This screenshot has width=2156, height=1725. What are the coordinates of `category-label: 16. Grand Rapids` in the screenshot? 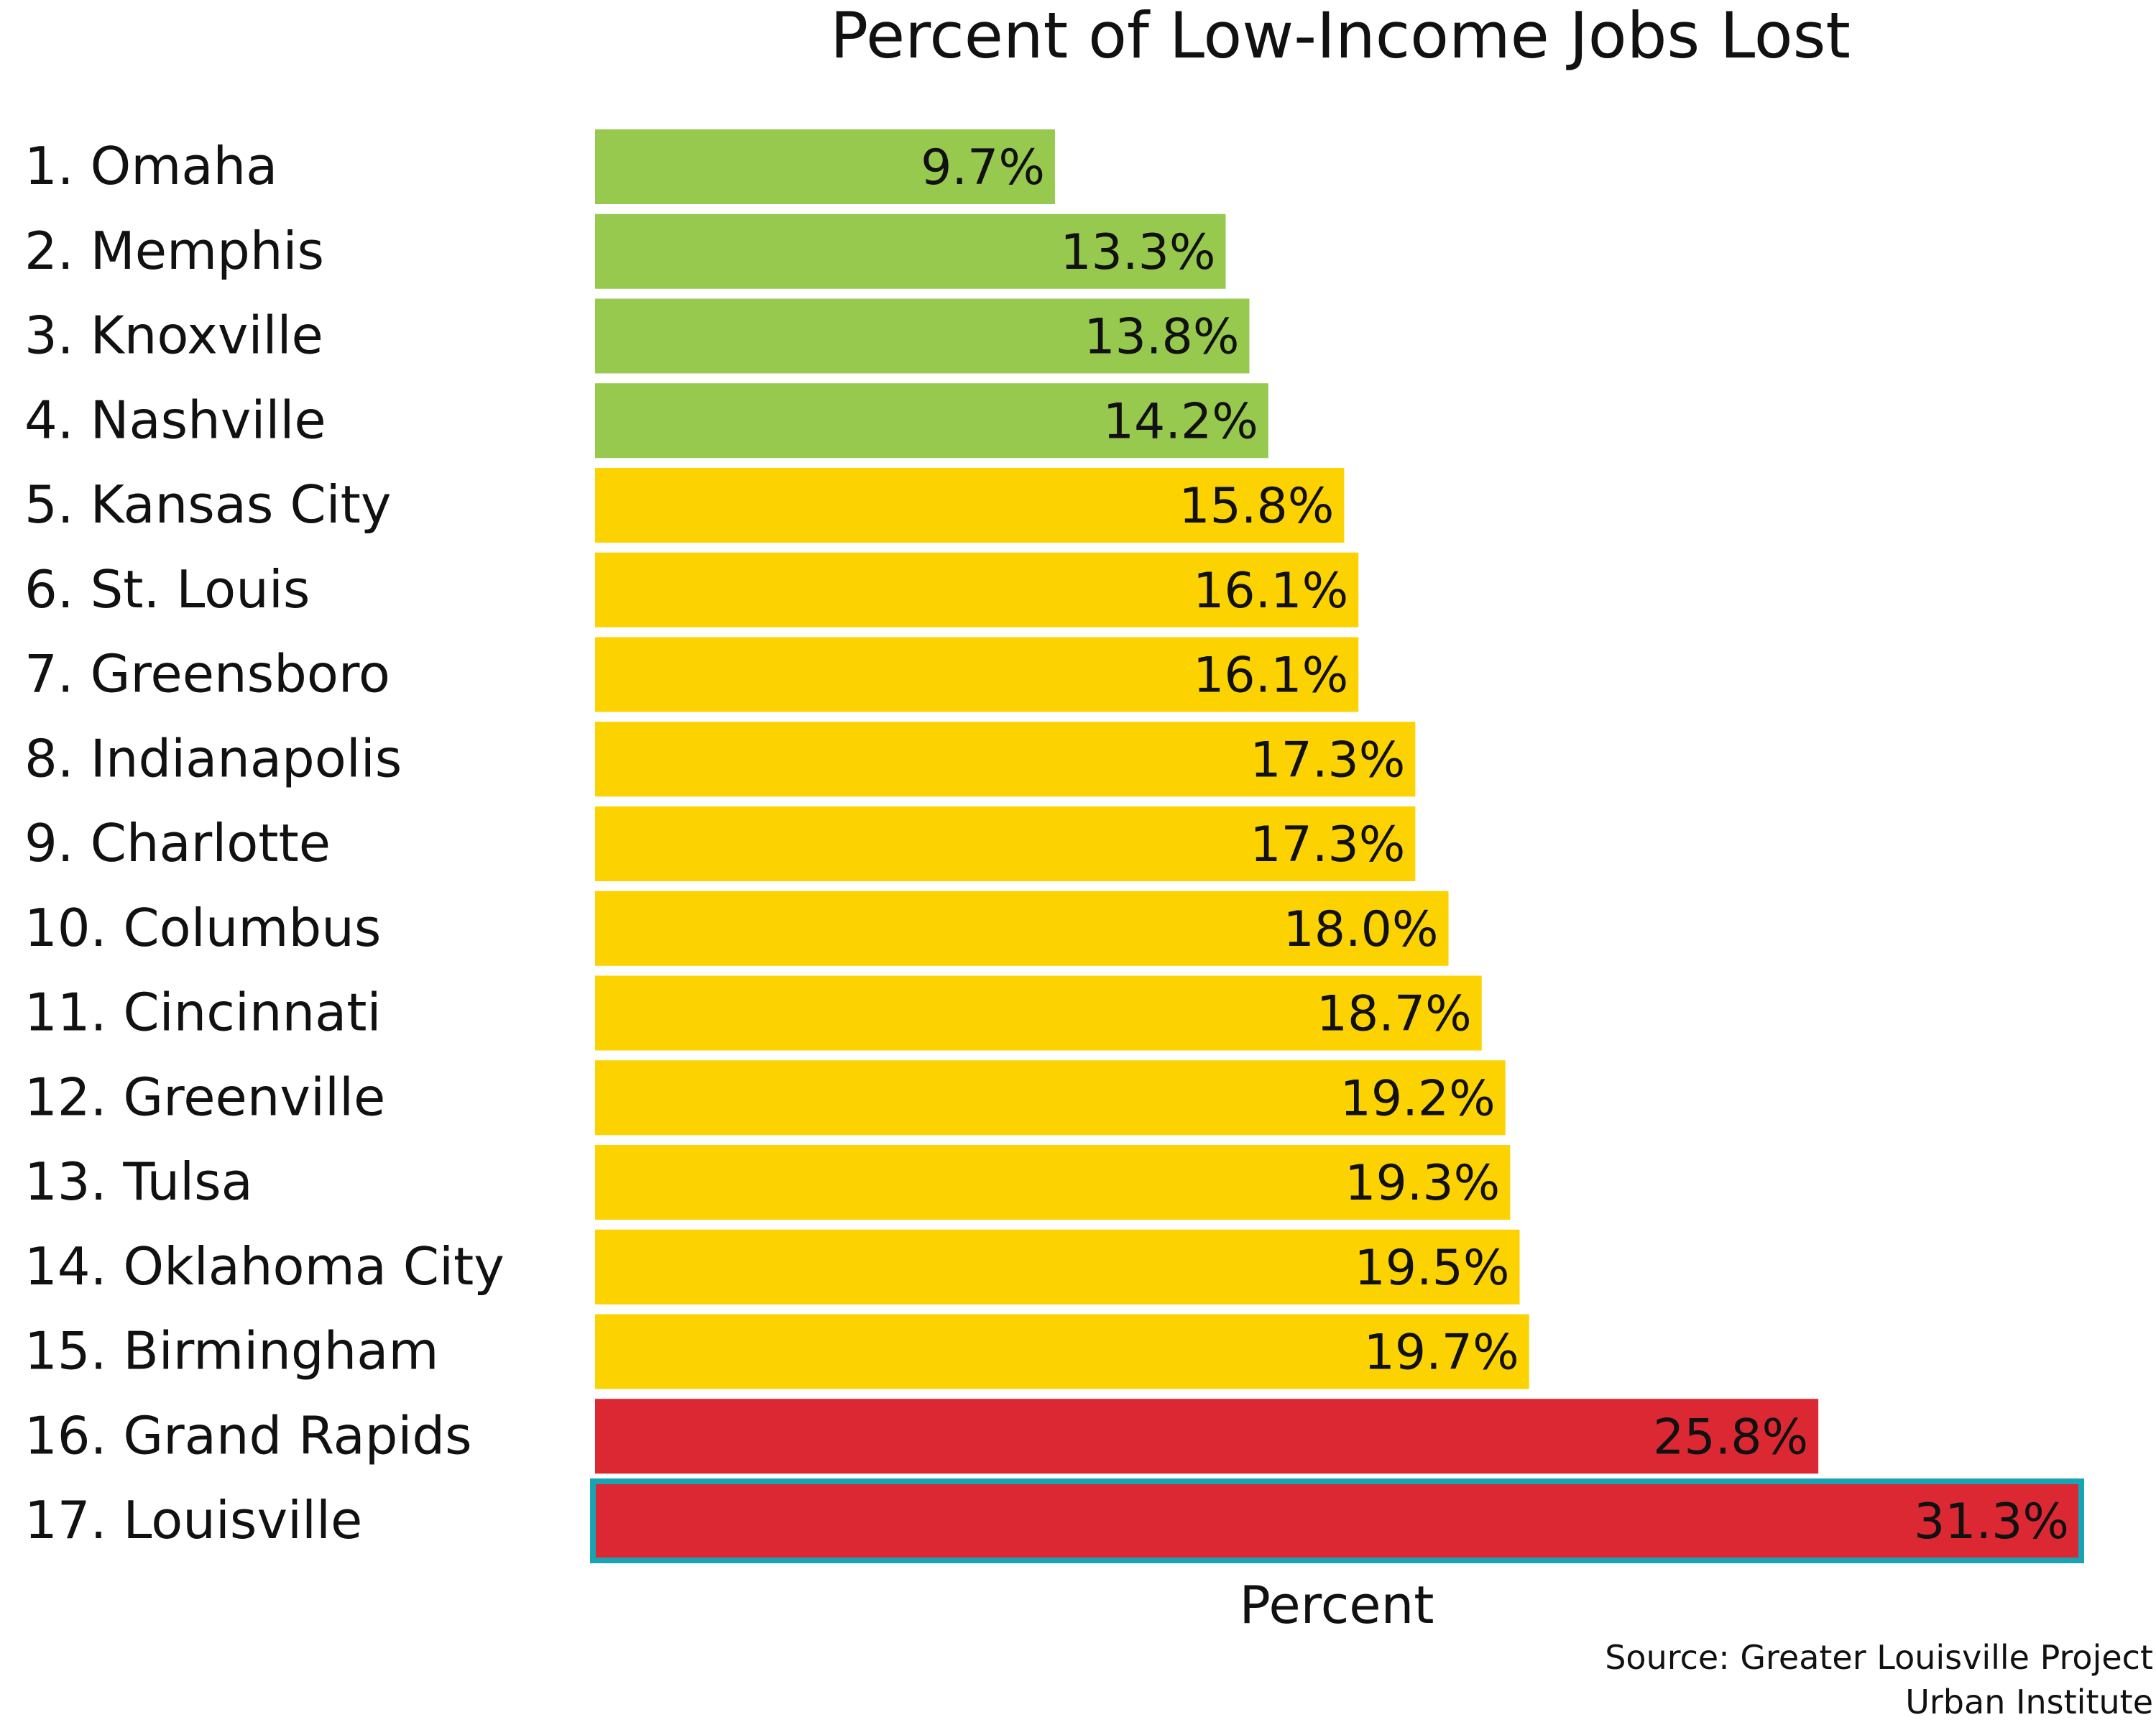 It's located at (248, 1435).